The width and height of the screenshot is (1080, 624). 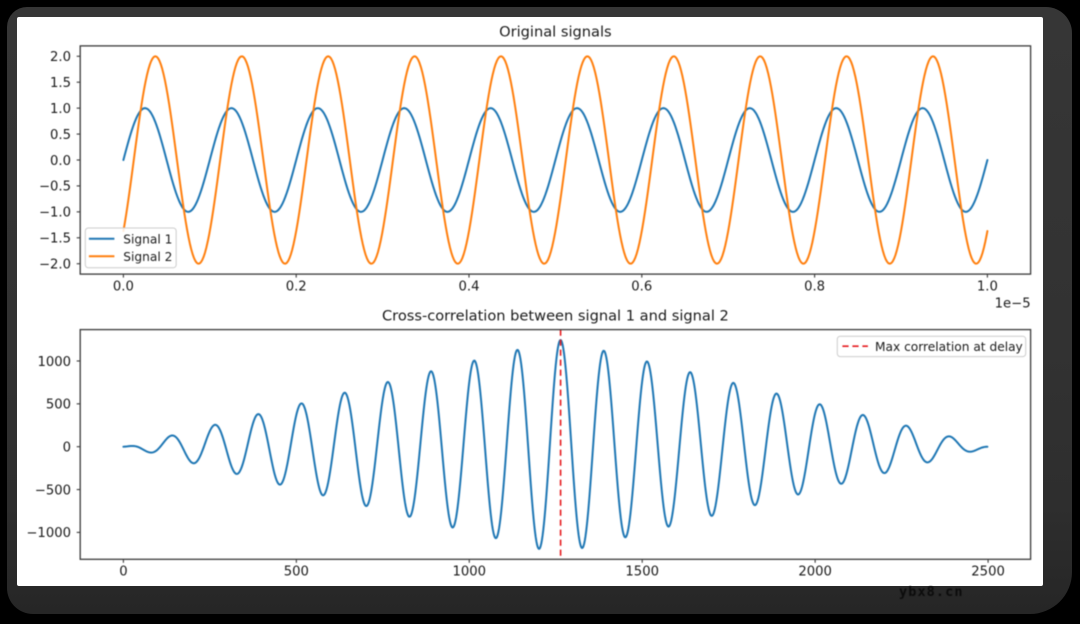 What do you see at coordinates (296, 572) in the screenshot?
I see `x-tick-label: 500` at bounding box center [296, 572].